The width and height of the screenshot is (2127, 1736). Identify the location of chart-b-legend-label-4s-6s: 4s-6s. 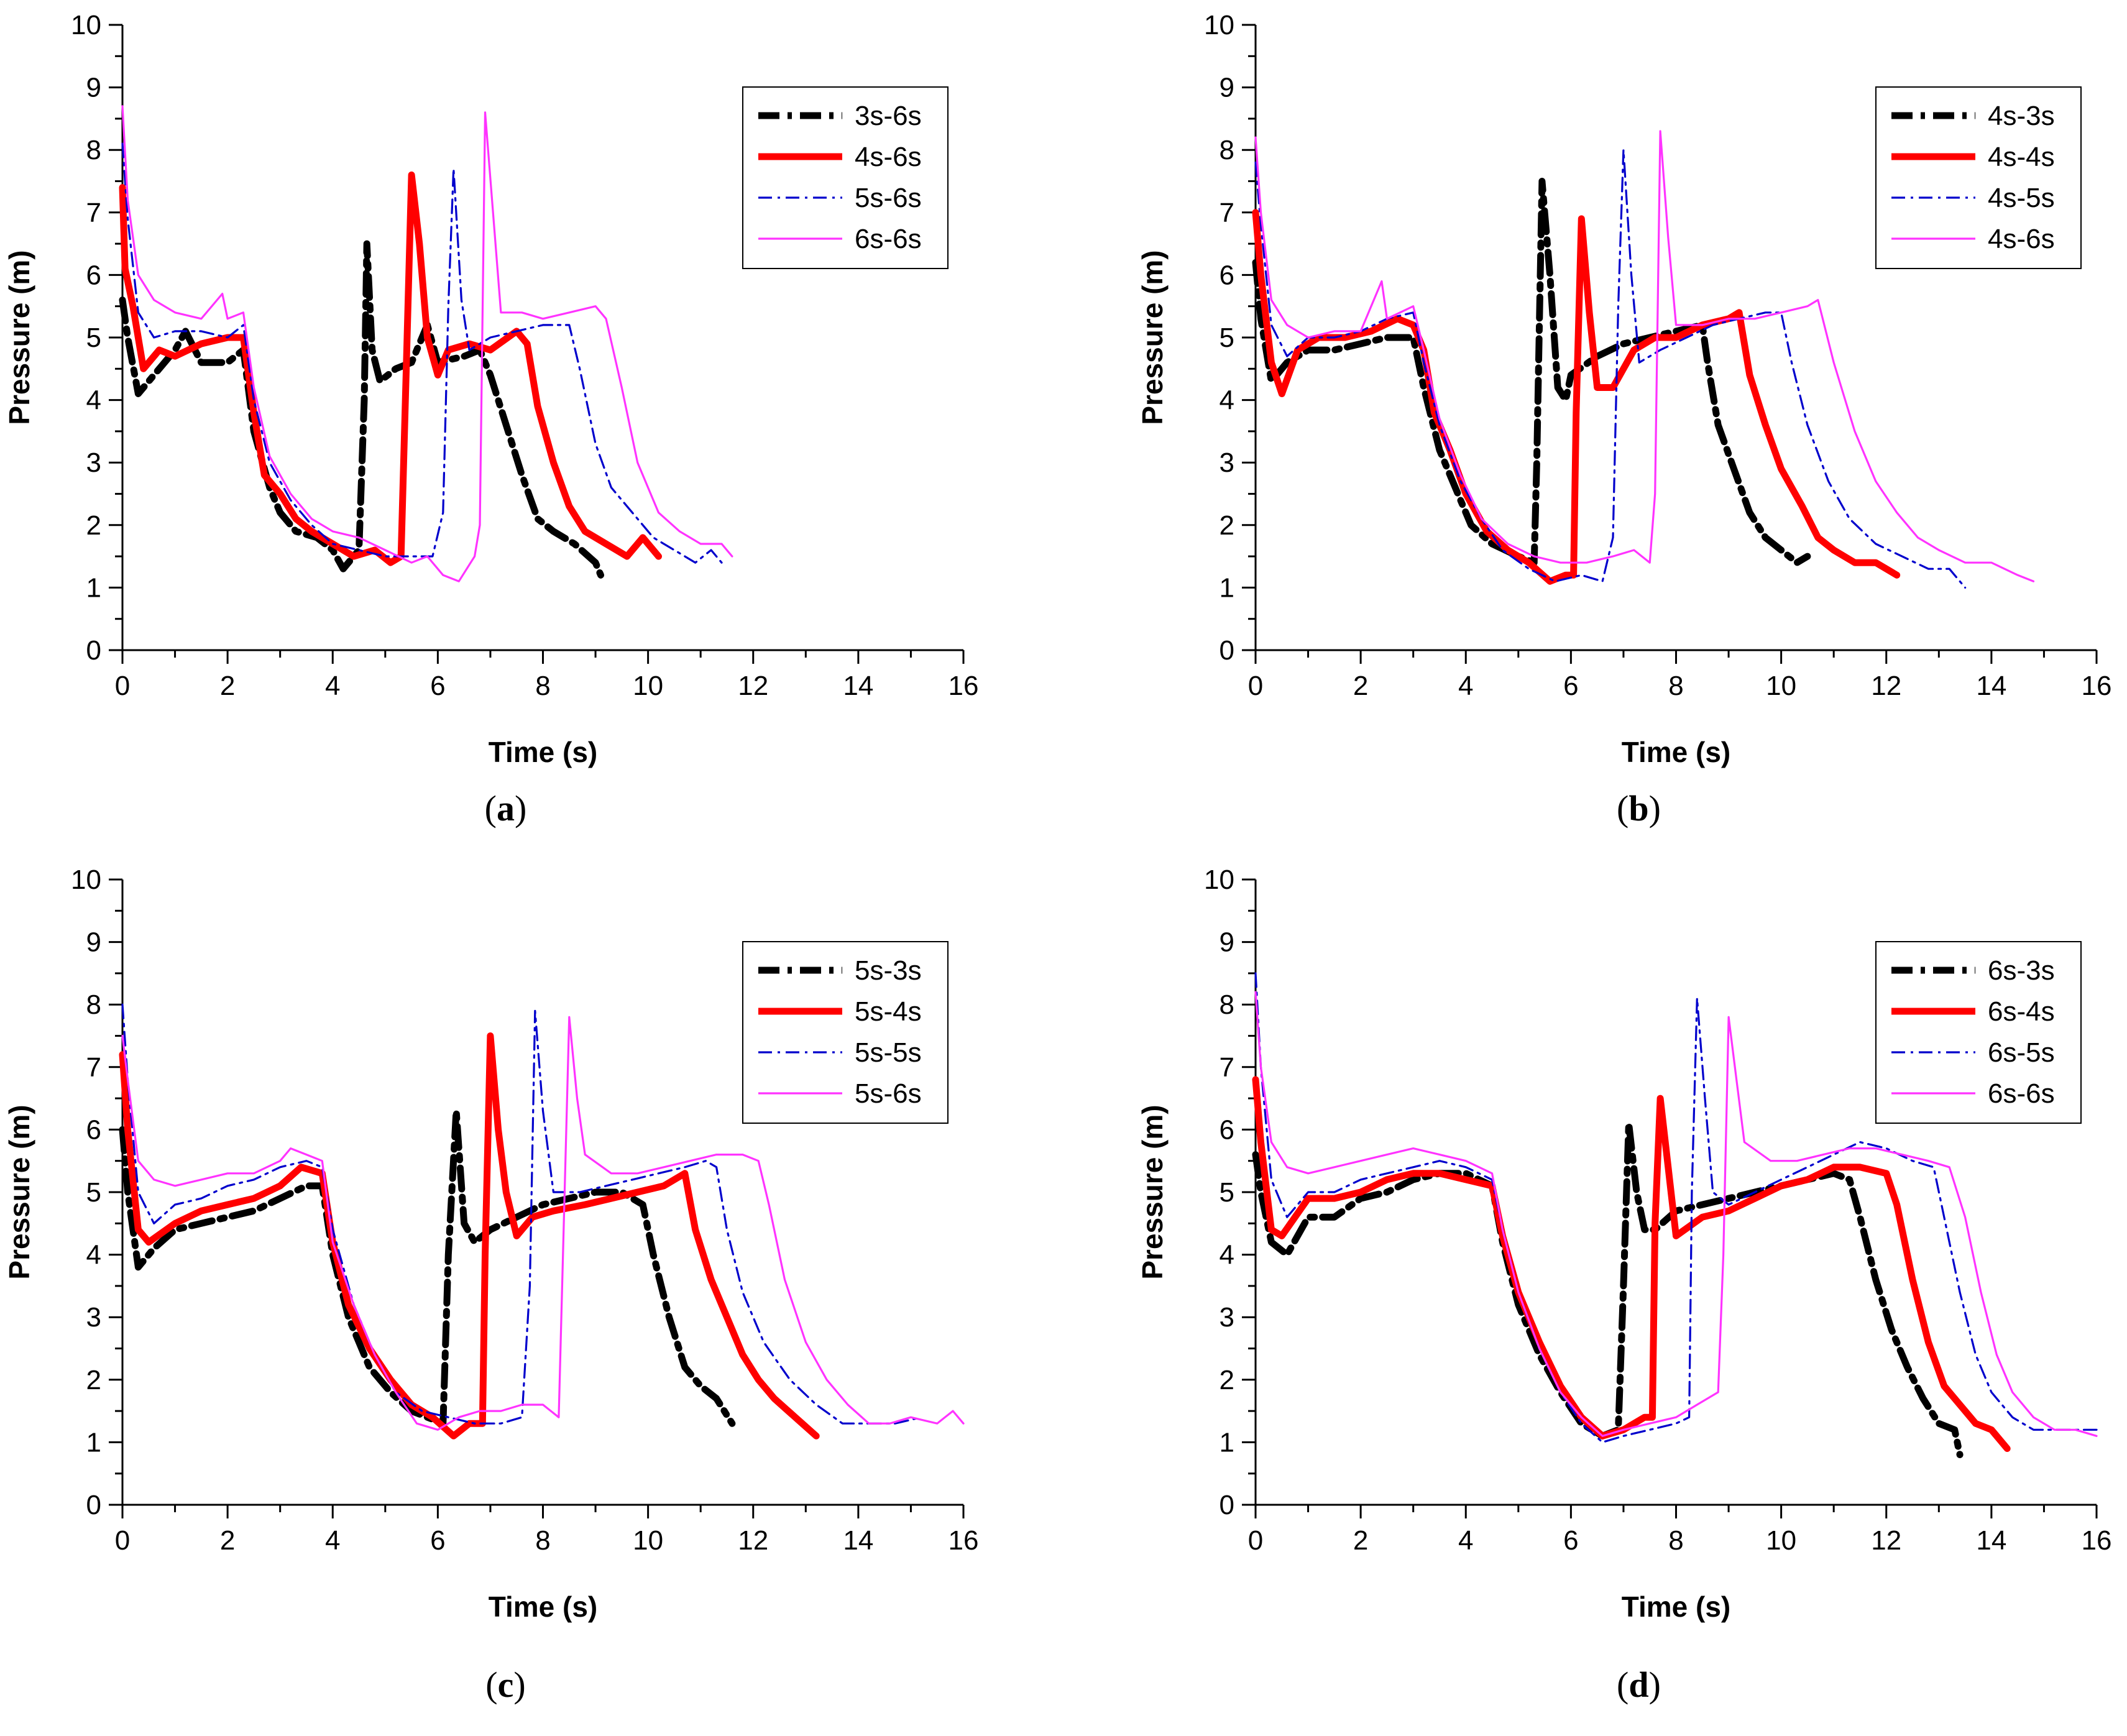
(2021, 239).